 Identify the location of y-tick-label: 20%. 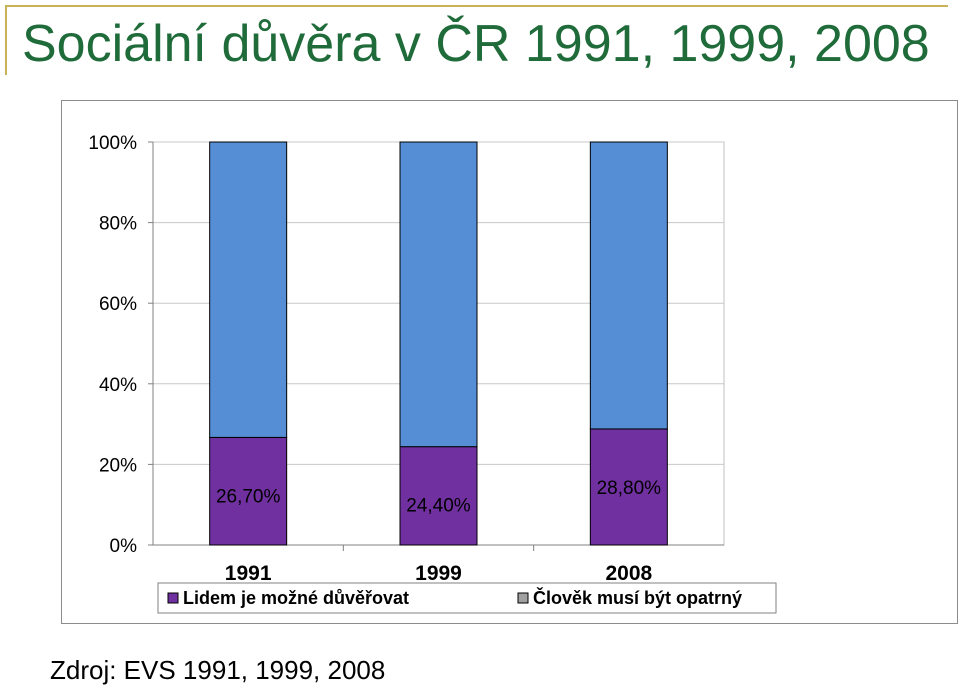
(118, 465).